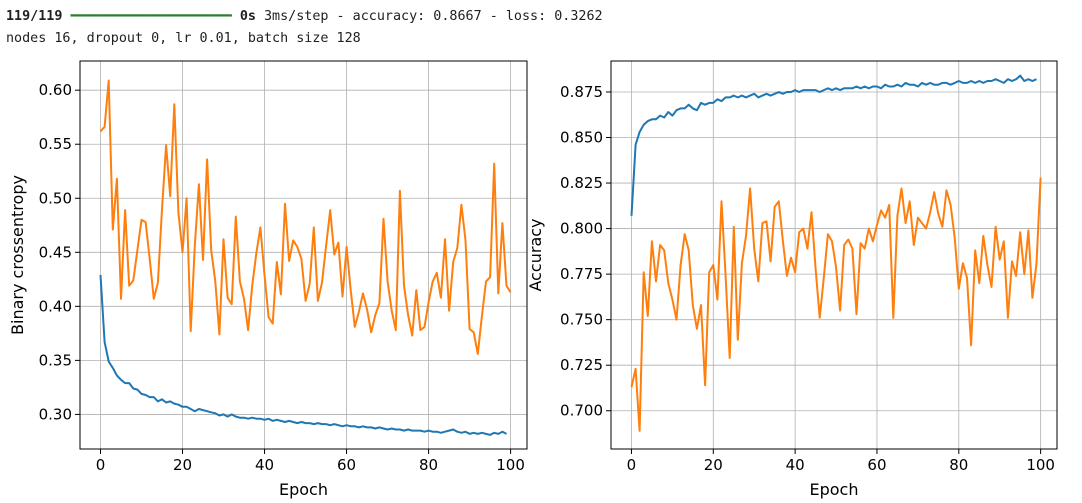  Describe the element at coordinates (581, 274) in the screenshot. I see `y-tick-label: 0.775` at that location.